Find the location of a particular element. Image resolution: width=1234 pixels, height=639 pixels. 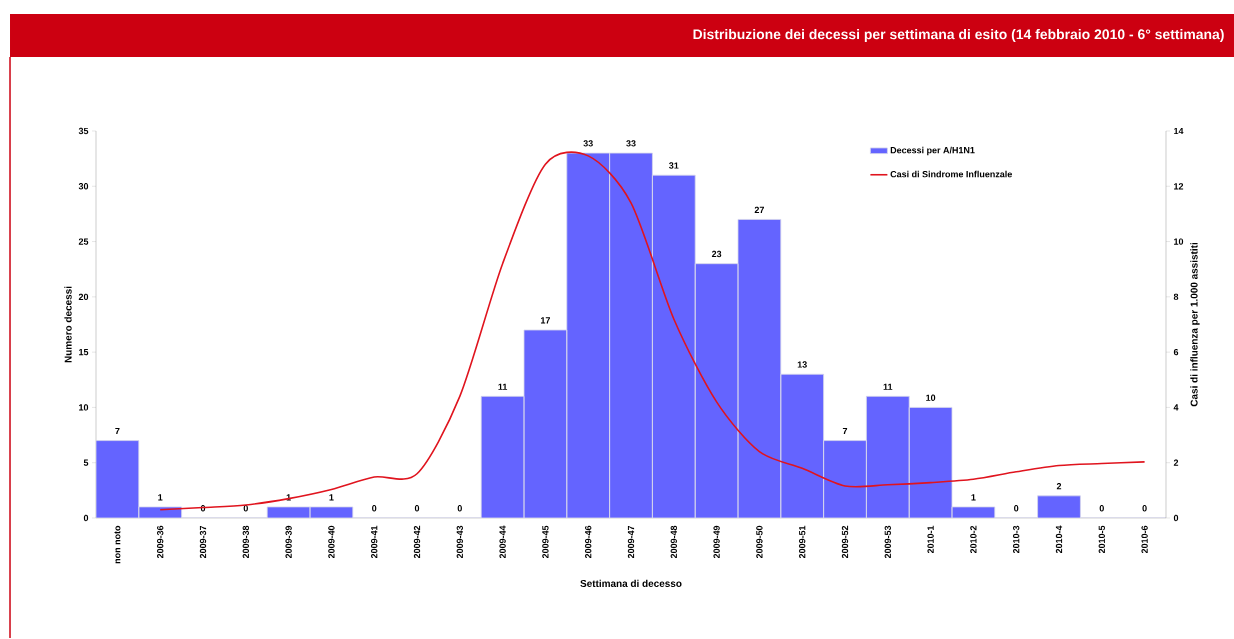

x-tick-label: 2010-5 is located at coordinates (1101, 539).